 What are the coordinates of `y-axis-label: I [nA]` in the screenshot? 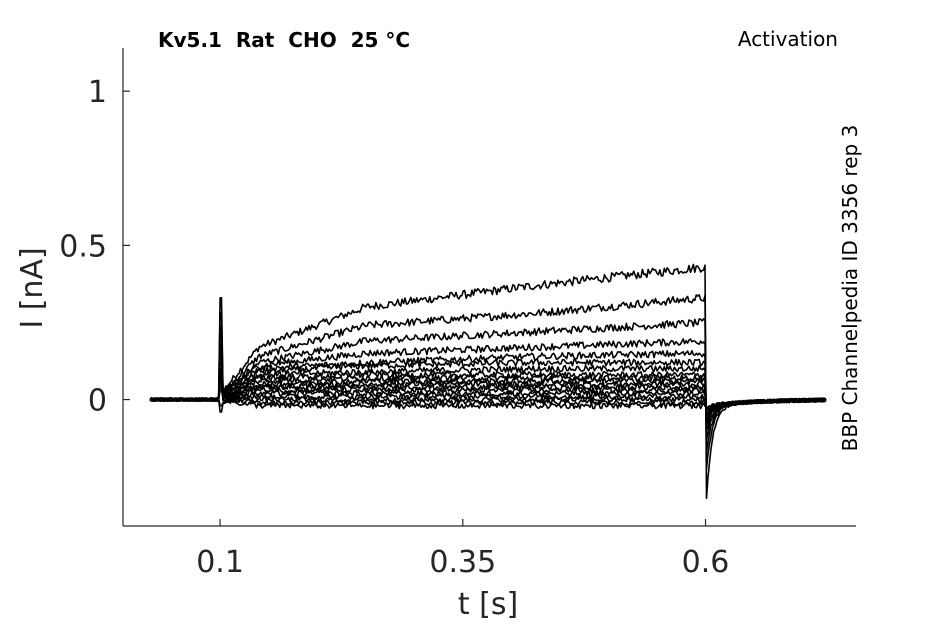 It's located at (32, 287).